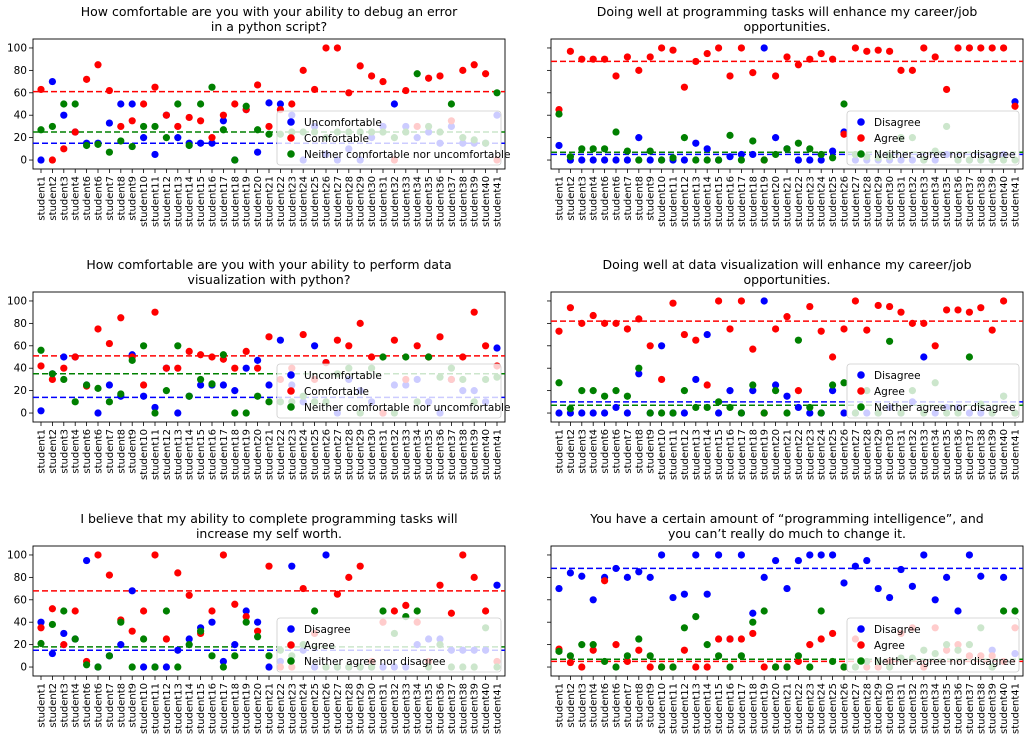  Describe the element at coordinates (384, 454) in the screenshot. I see `x-tick-label: student31` at that location.